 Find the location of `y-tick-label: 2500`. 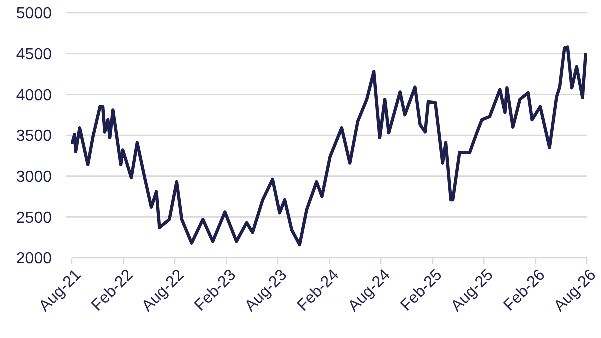

y-tick-label: 2500 is located at coordinates (34, 218).